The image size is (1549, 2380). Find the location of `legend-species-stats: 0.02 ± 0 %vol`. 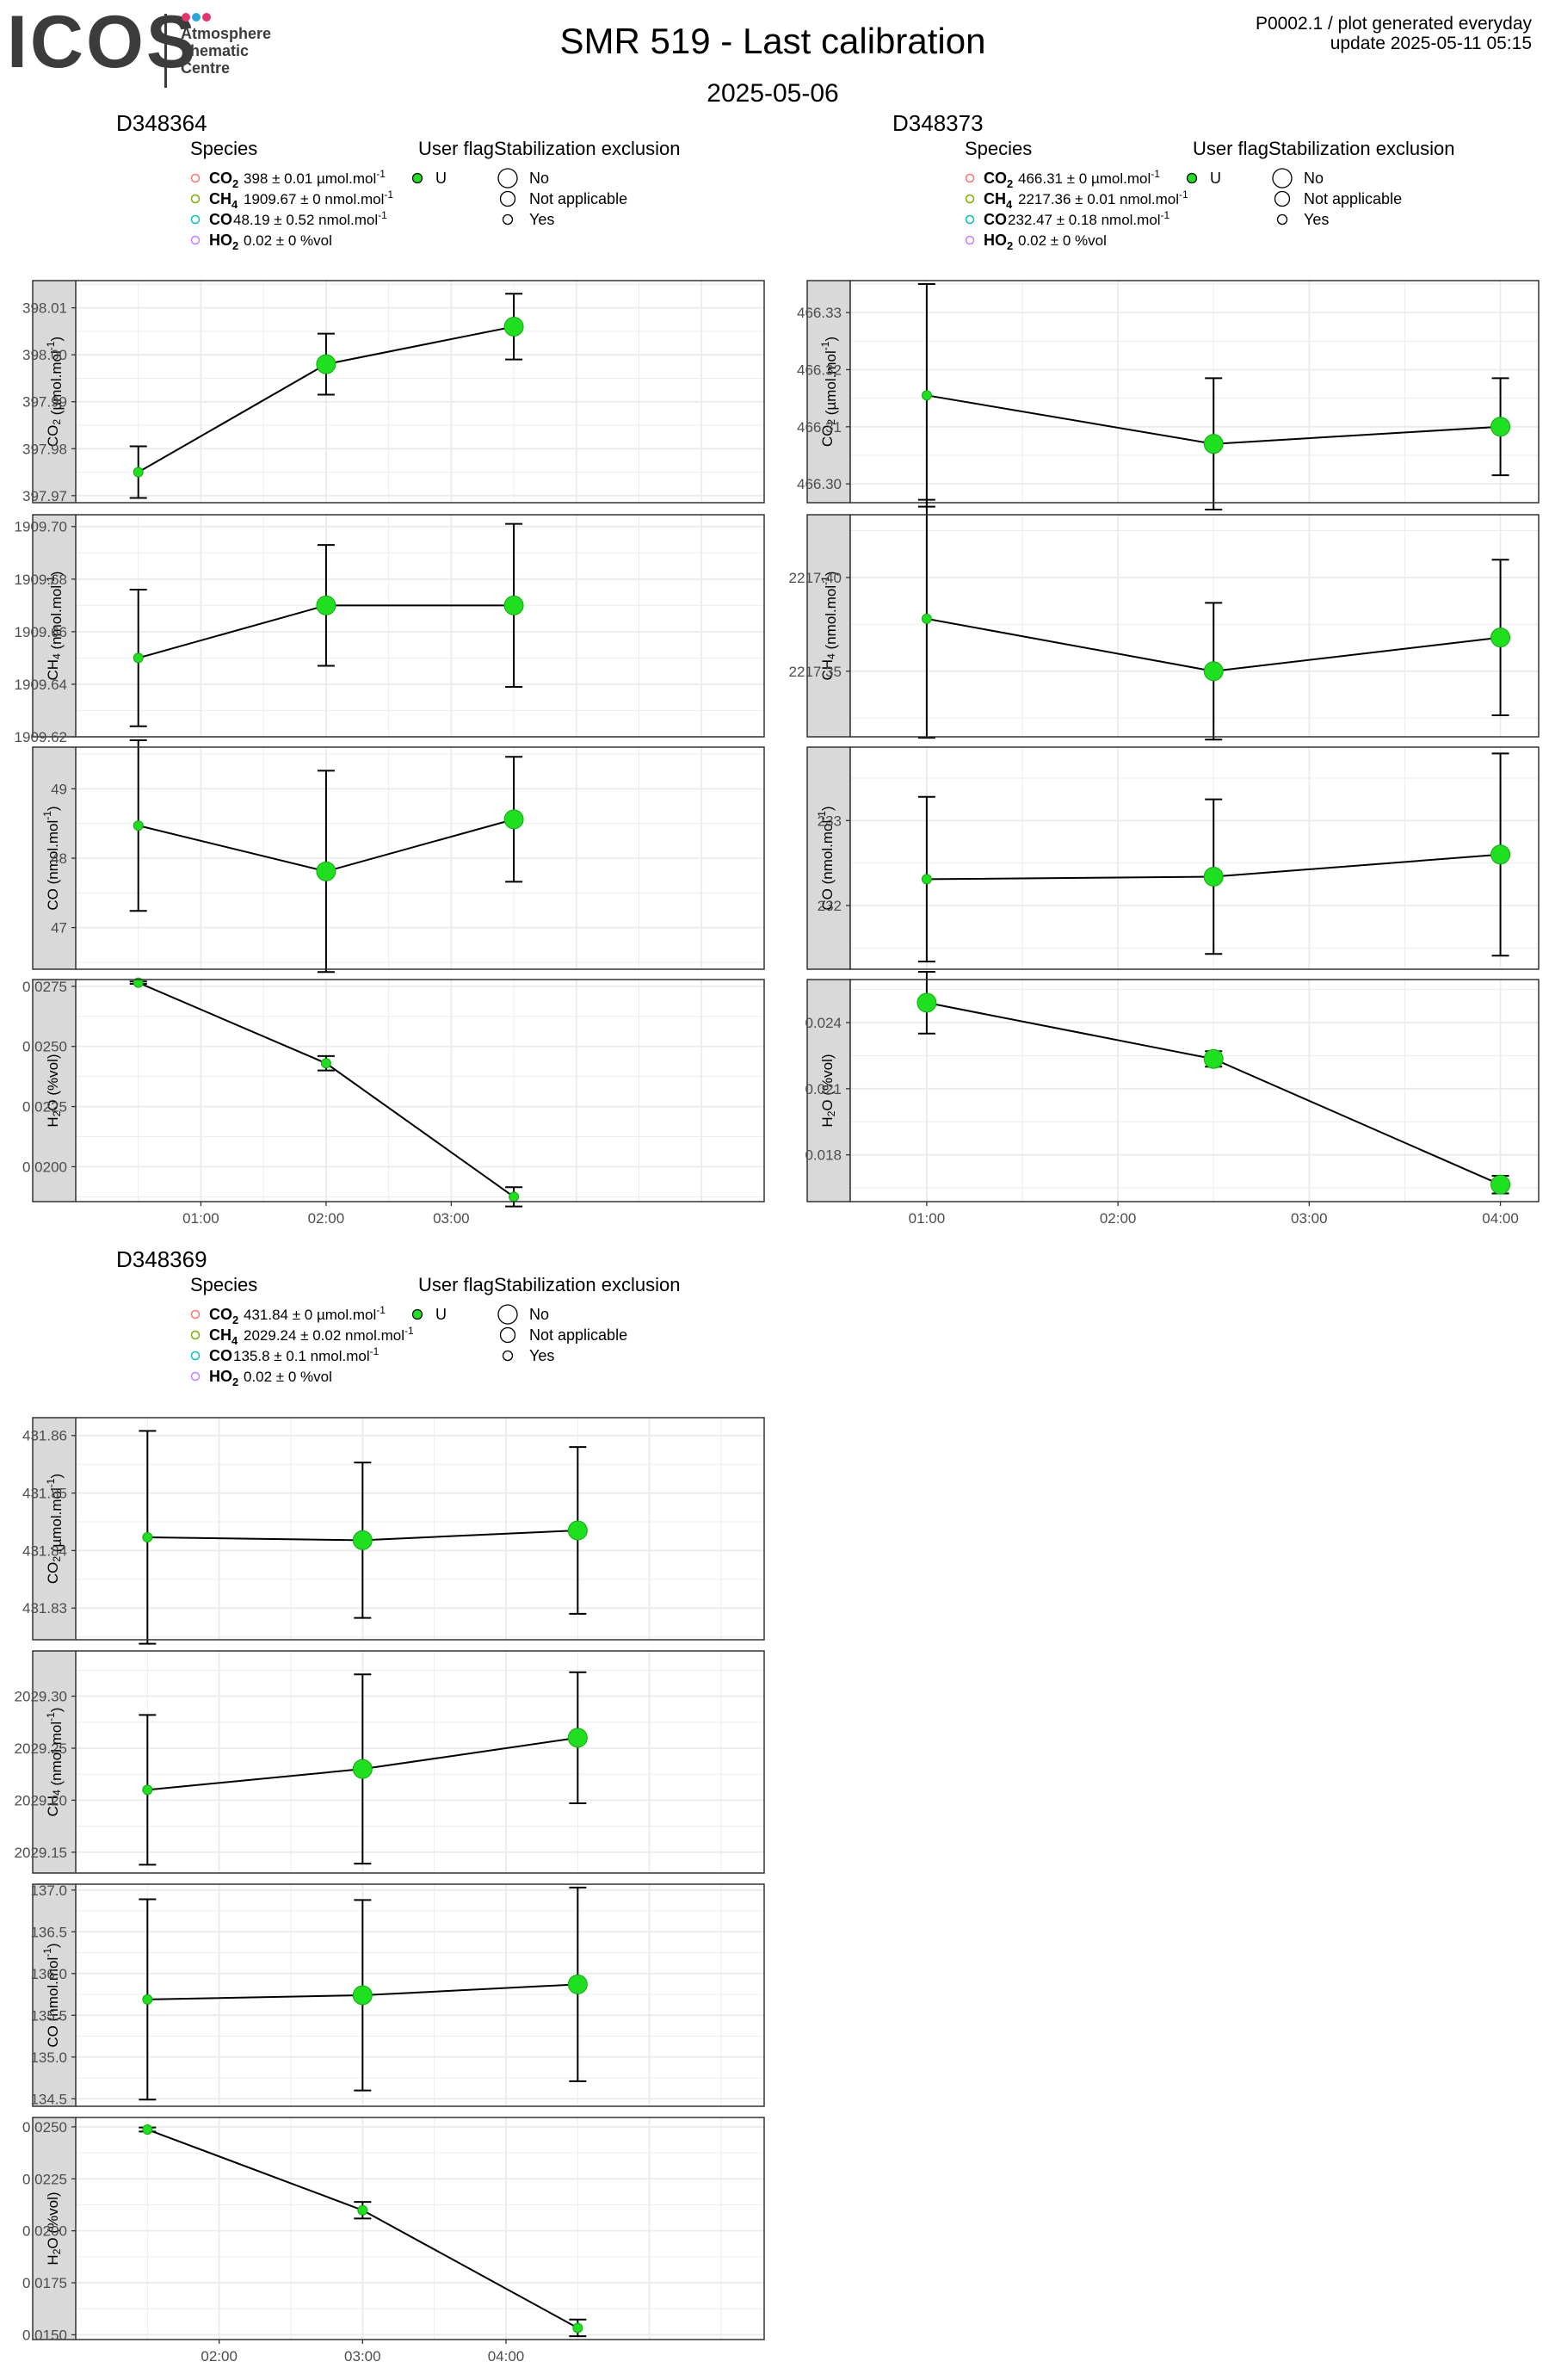

legend-species-stats: 0.02 ± 0 %vol is located at coordinates (288, 241).